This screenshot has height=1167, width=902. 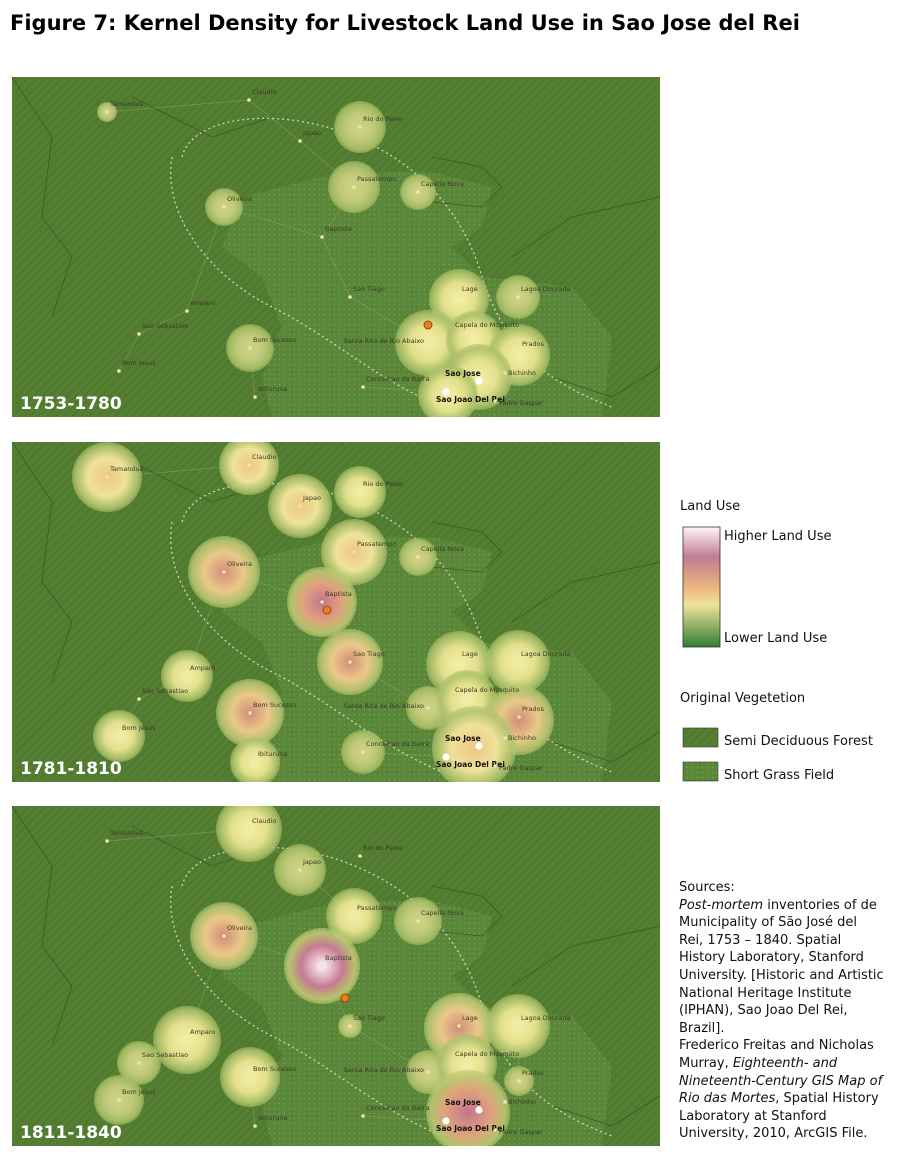 What do you see at coordinates (533, 1073) in the screenshot?
I see `place-label: Prados` at bounding box center [533, 1073].